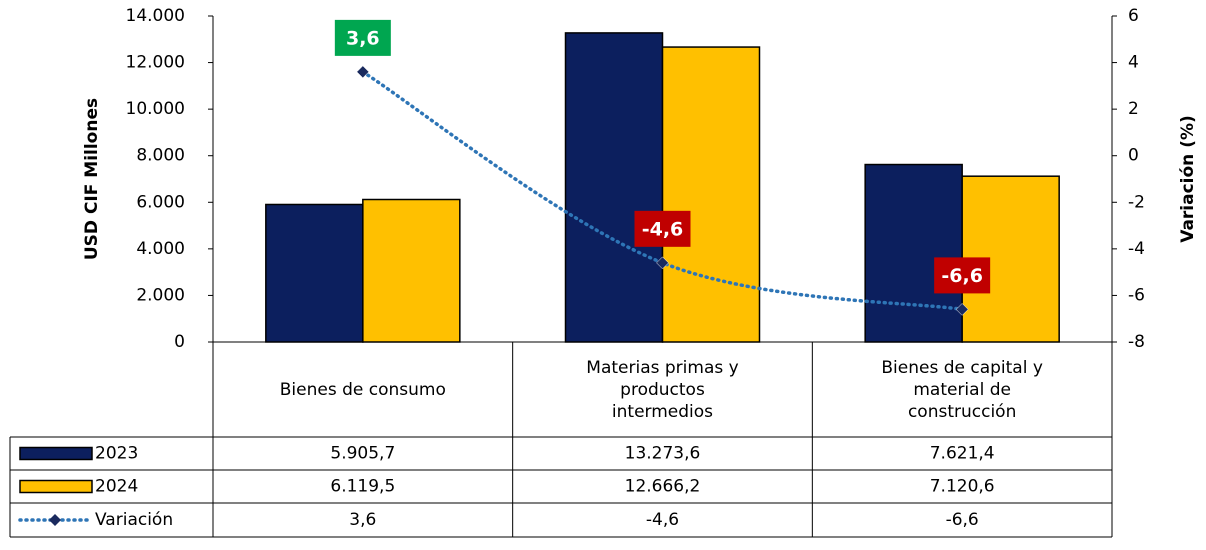 The width and height of the screenshot is (1206, 550). I want to click on y2-tick-label: 2, so click(1133, 109).